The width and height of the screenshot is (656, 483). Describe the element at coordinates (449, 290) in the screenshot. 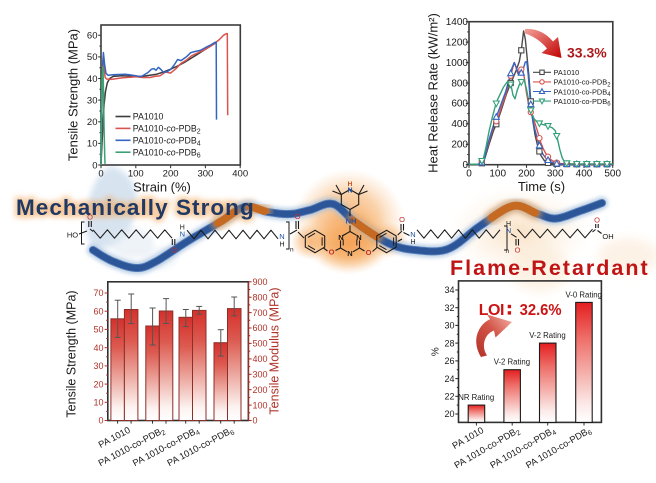

I see `svg-text: 34` at that location.